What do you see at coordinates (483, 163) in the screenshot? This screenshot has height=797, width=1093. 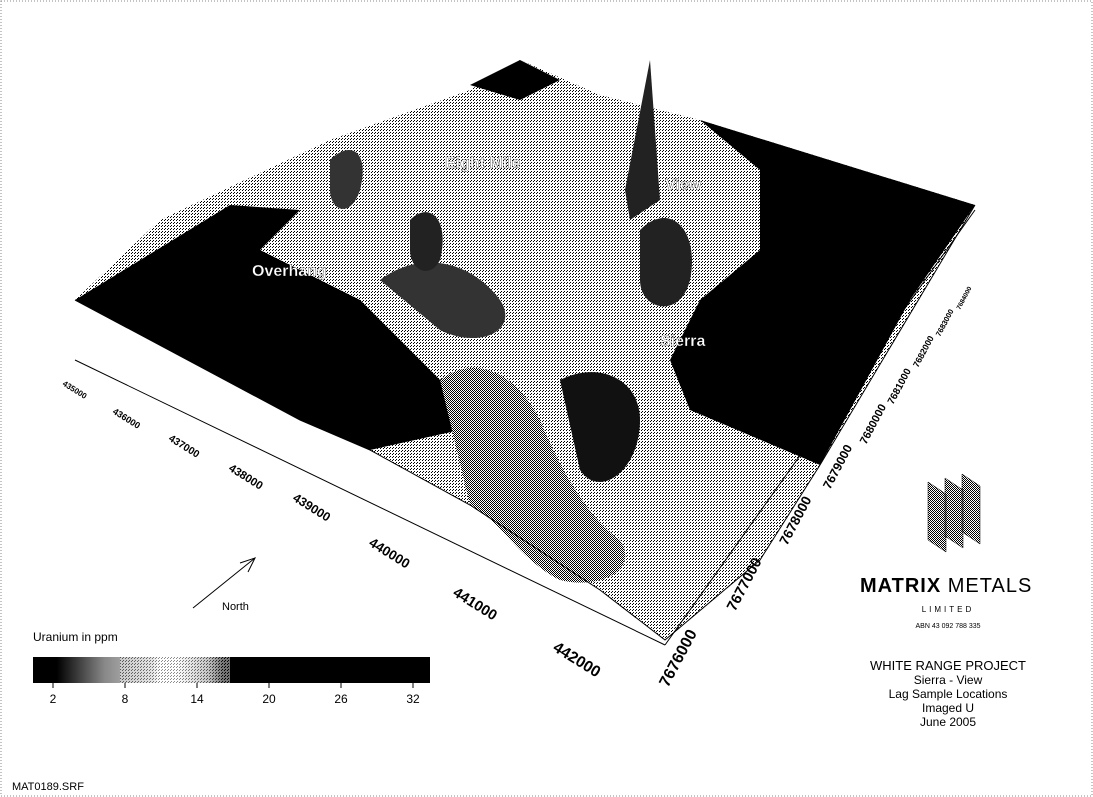 I see `place-label: Eight Mile` at bounding box center [483, 163].